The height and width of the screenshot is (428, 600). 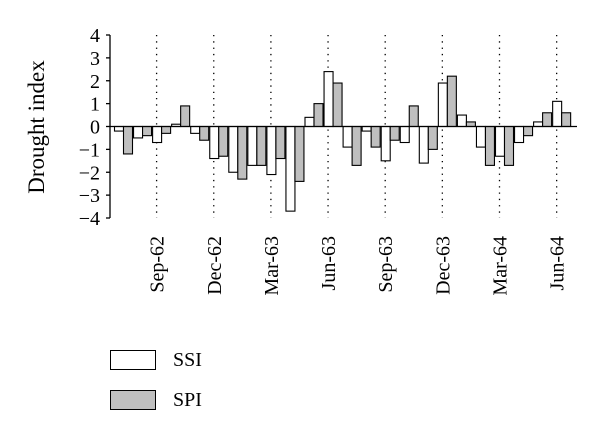 I want to click on legend-item-ssi: SSI, so click(x=156, y=360).